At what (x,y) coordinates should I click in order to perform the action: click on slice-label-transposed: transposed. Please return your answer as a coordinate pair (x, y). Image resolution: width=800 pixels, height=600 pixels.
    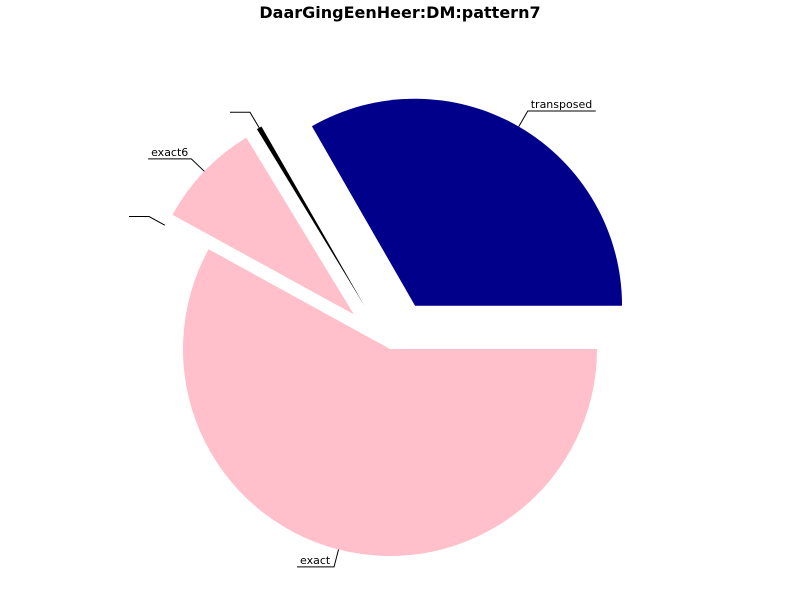
    Looking at the image, I should click on (561, 104).